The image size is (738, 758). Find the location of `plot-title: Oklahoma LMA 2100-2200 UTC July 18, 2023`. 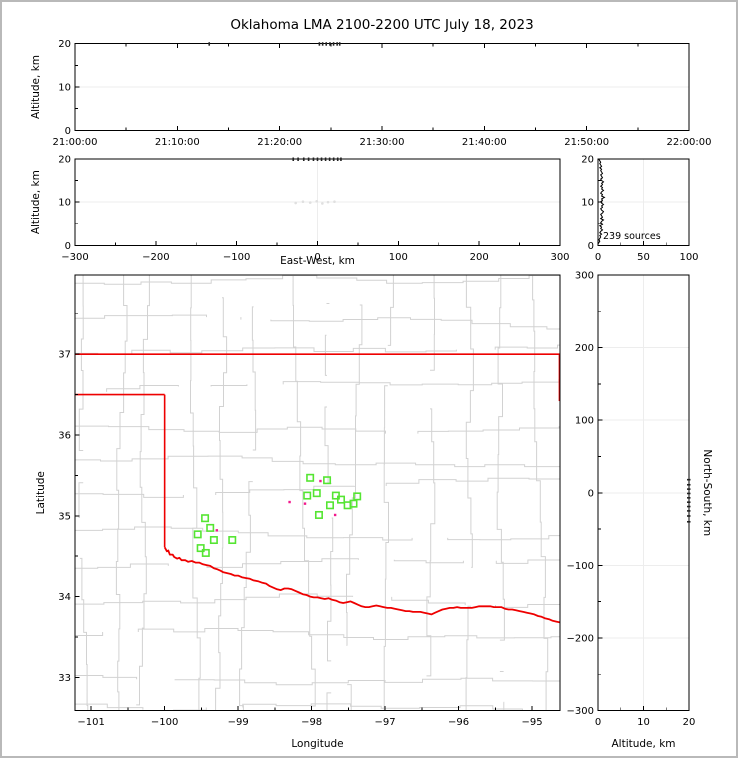

plot-title: Oklahoma LMA 2100-2200 UTC July 18, 2023 is located at coordinates (381, 25).